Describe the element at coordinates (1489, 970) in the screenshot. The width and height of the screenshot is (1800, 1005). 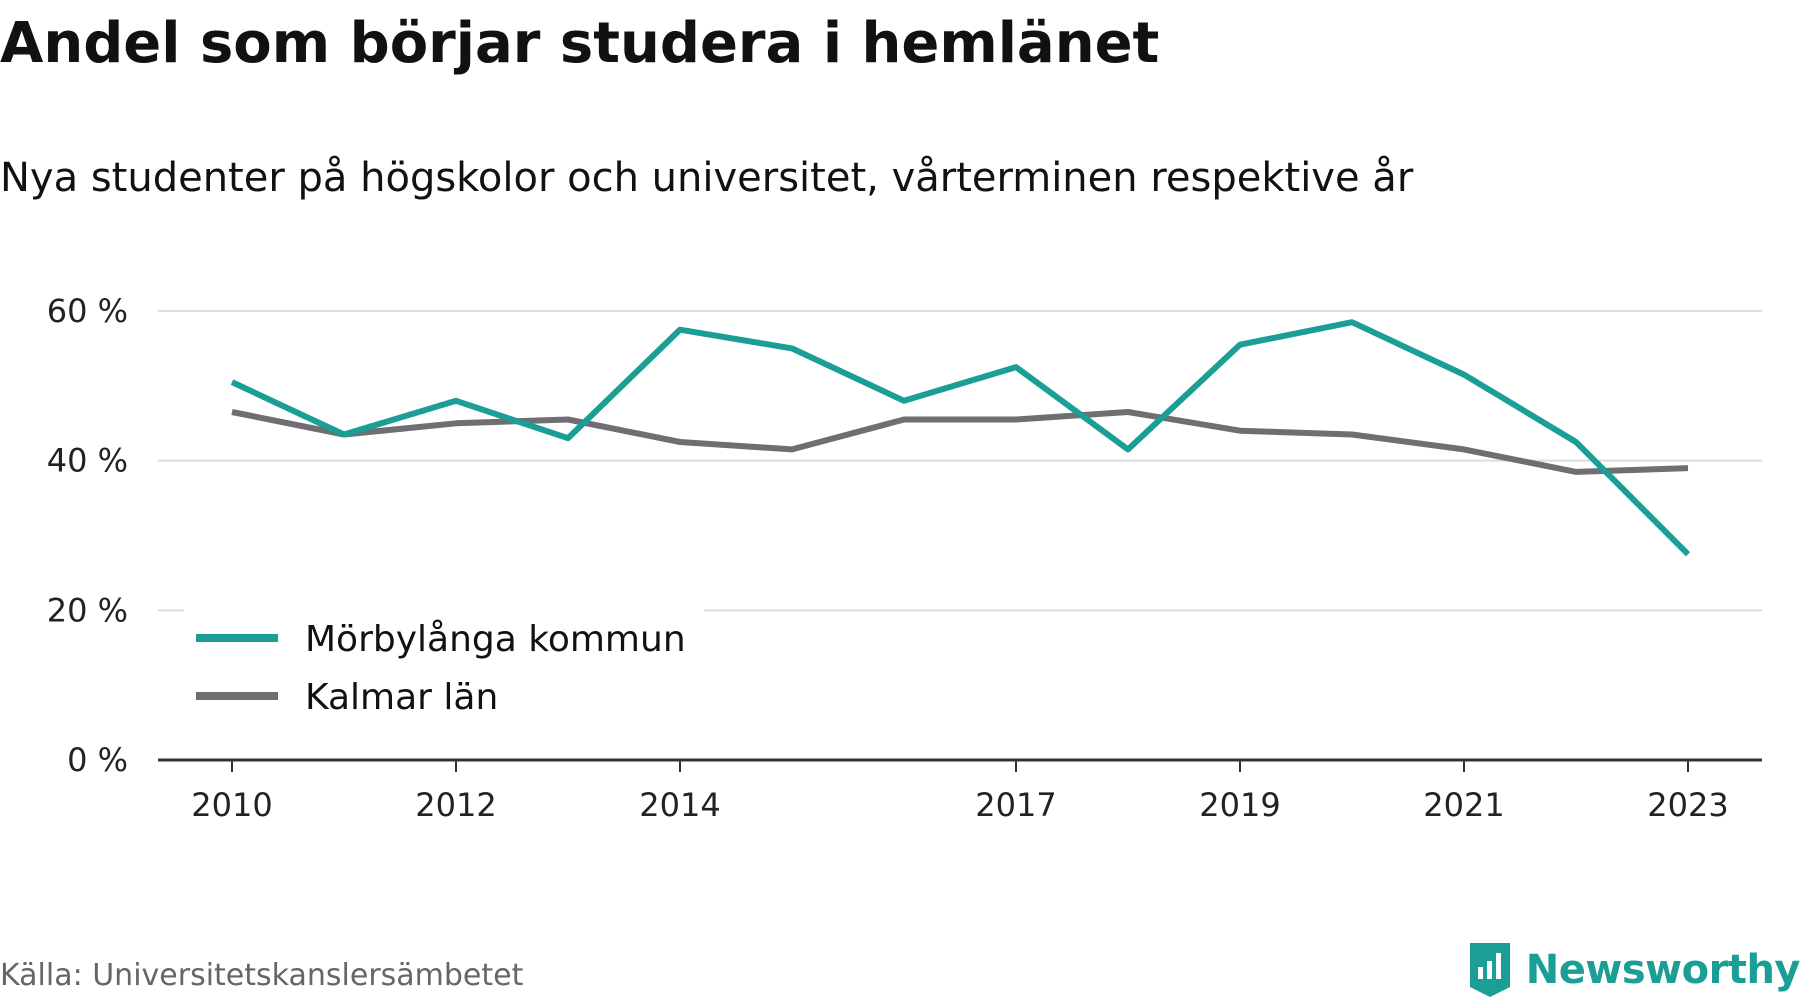
I see `newsworthy-chart-logo-icon` at that location.